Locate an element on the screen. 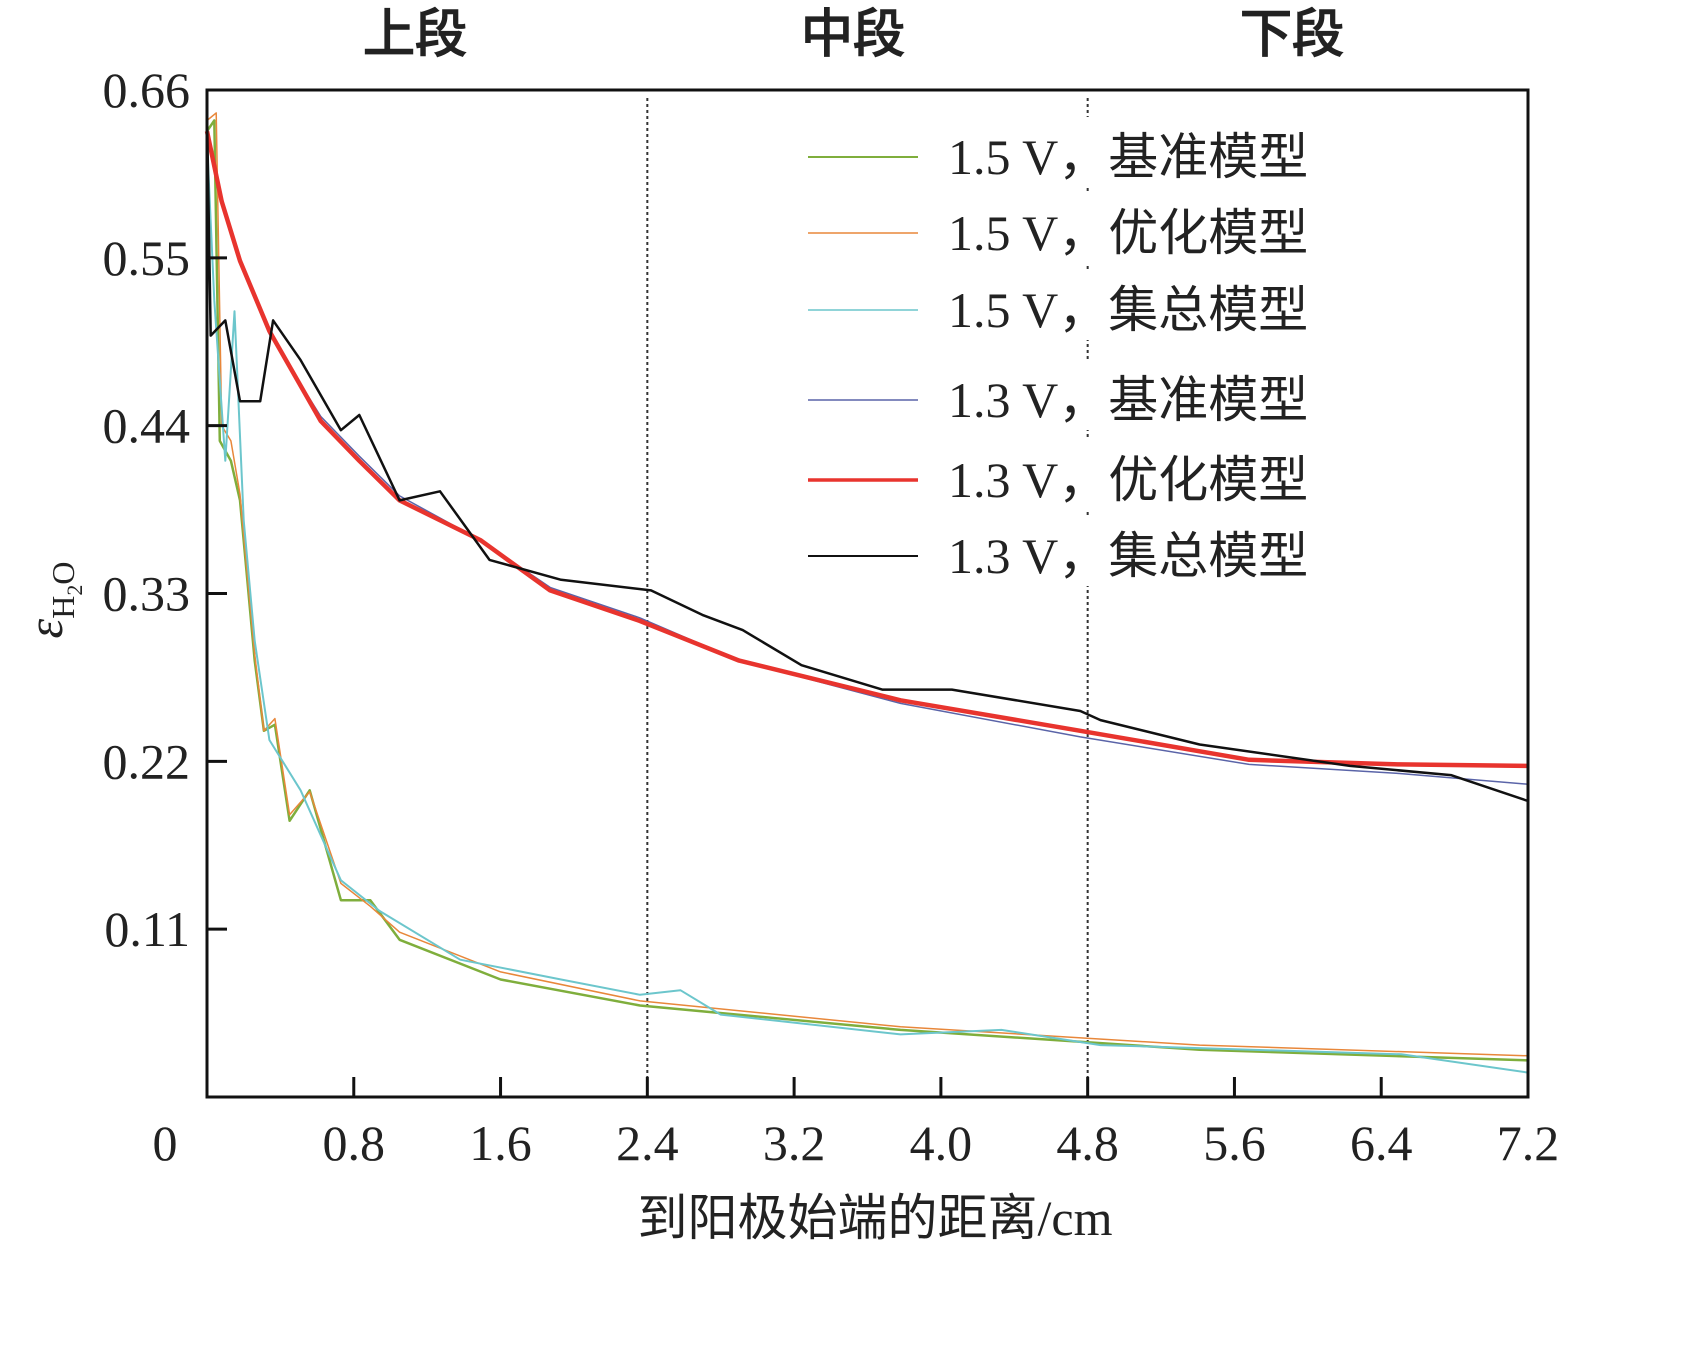 This screenshot has width=1683, height=1348. y-axis: 0.11 0.22 0.33 0.44 0.55 0.66 is located at coordinates (165, 509).